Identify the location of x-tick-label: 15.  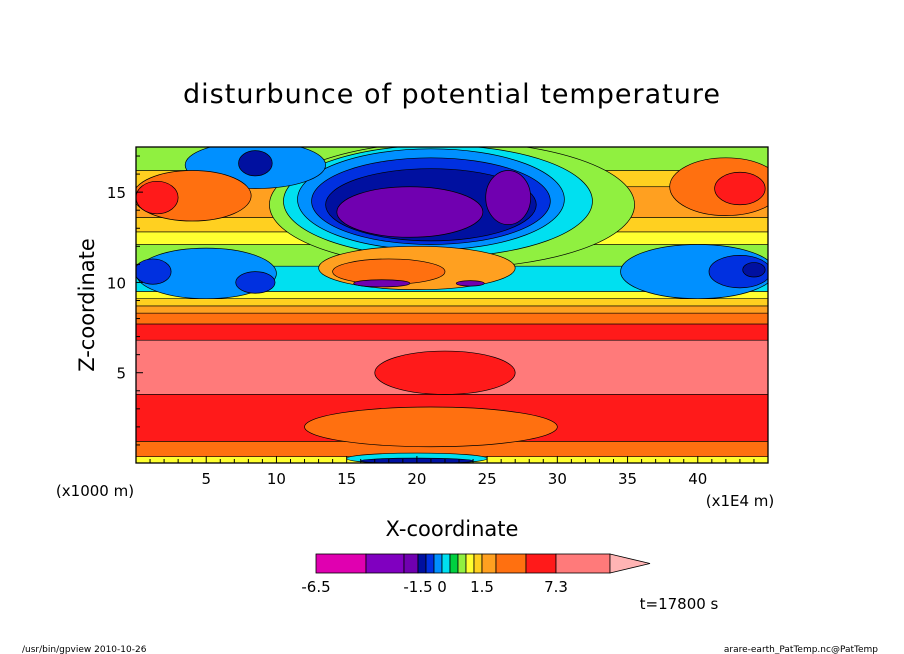
(346, 479).